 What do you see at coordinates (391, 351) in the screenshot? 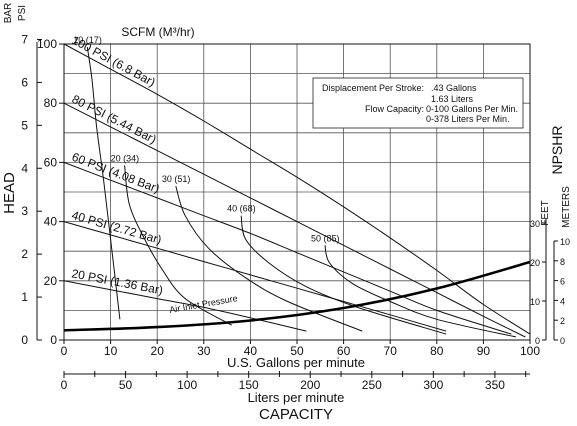
I see `gpm-tick-label: 70` at bounding box center [391, 351].